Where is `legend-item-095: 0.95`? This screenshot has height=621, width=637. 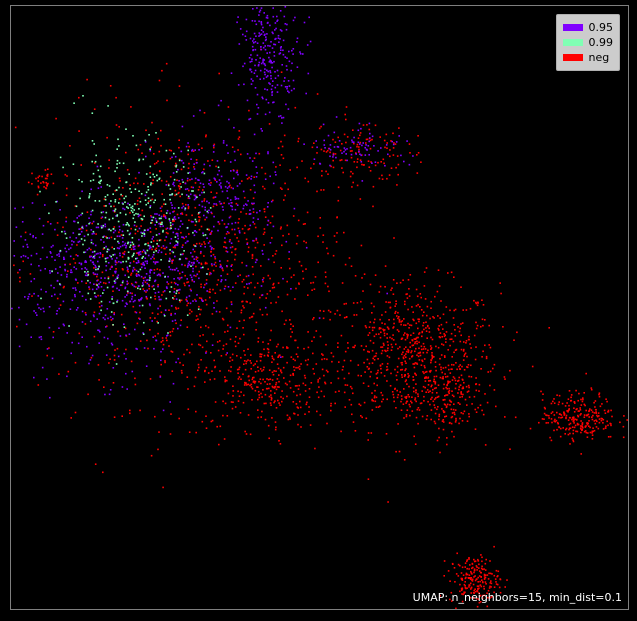
legend-item-095: 0.95 is located at coordinates (587, 27).